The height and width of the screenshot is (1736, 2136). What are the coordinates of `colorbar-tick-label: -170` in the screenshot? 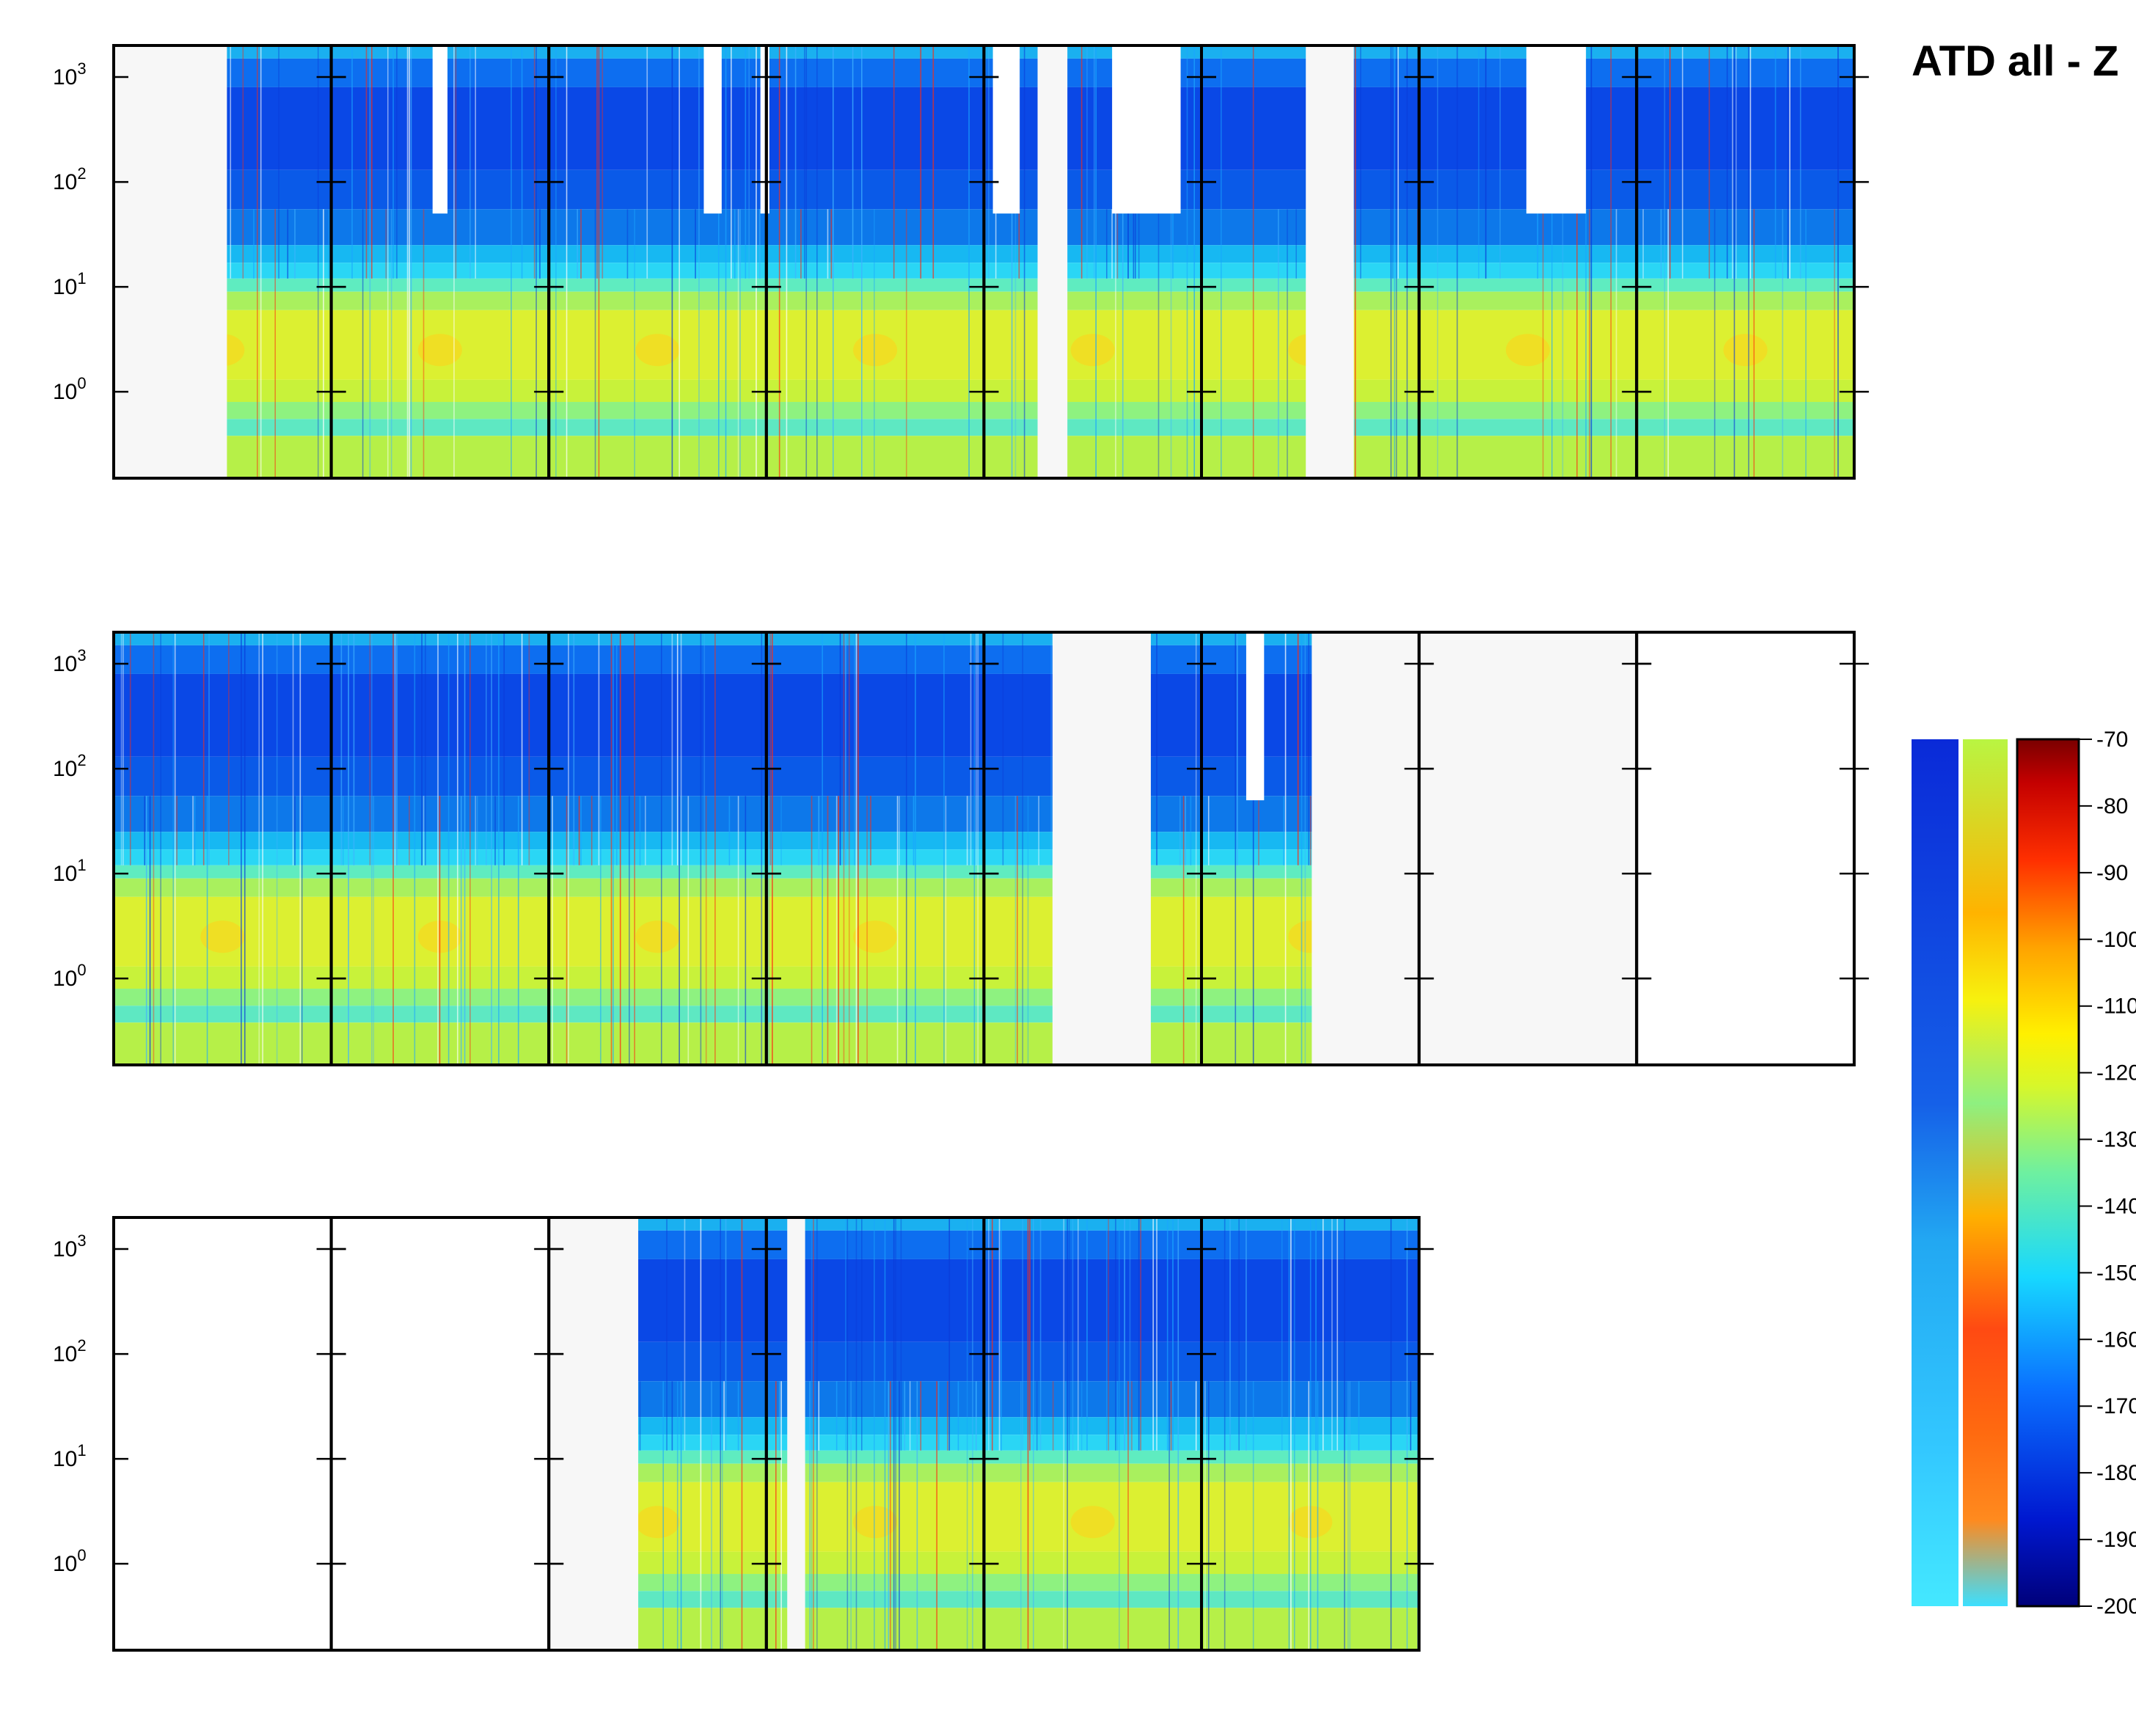 It's located at (2116, 1406).